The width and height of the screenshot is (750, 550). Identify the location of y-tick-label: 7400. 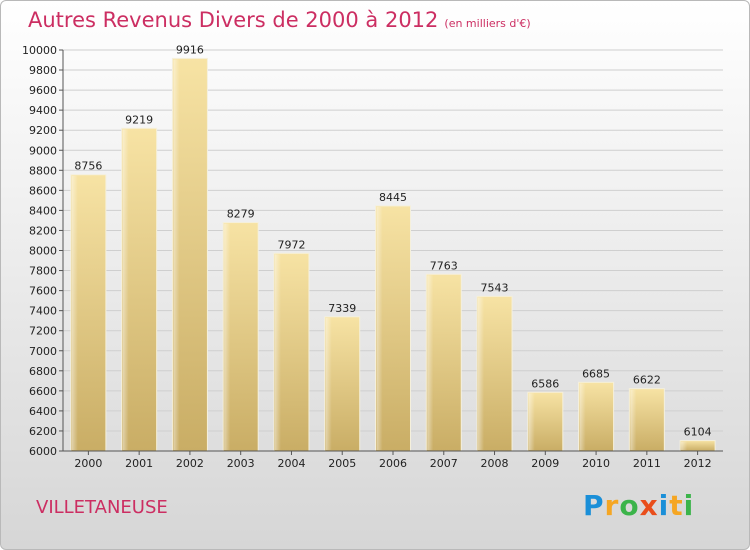
(43, 311).